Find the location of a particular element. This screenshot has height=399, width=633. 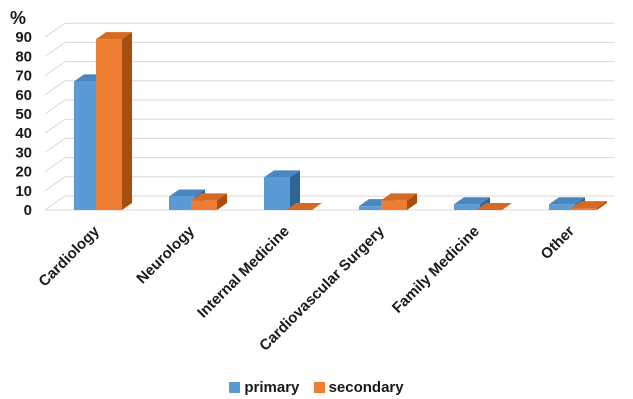

category-label: Family Medicine is located at coordinates (436, 270).